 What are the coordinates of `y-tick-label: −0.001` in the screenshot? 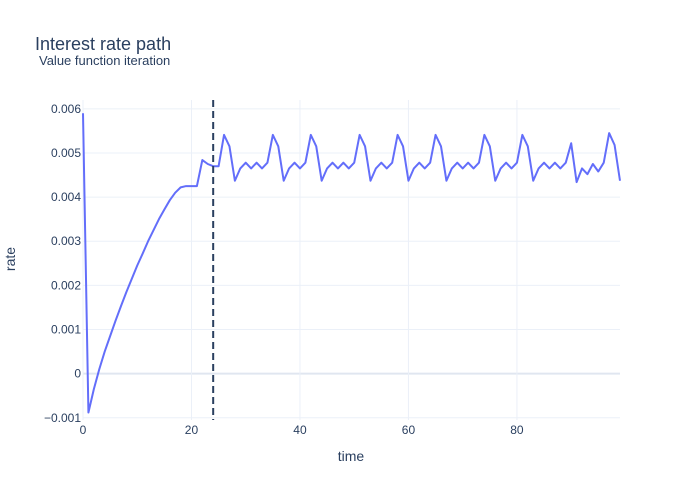 It's located at (62, 418).